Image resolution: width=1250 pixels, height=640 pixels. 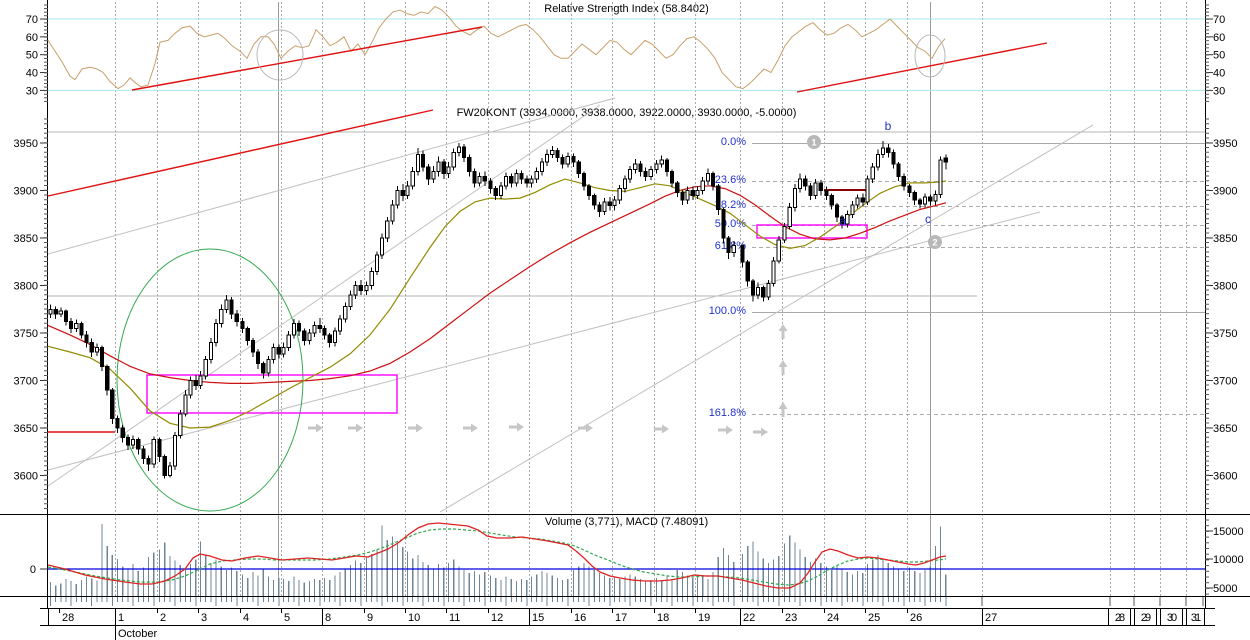 What do you see at coordinates (621, 618) in the screenshot?
I see `date-label: 17` at bounding box center [621, 618].